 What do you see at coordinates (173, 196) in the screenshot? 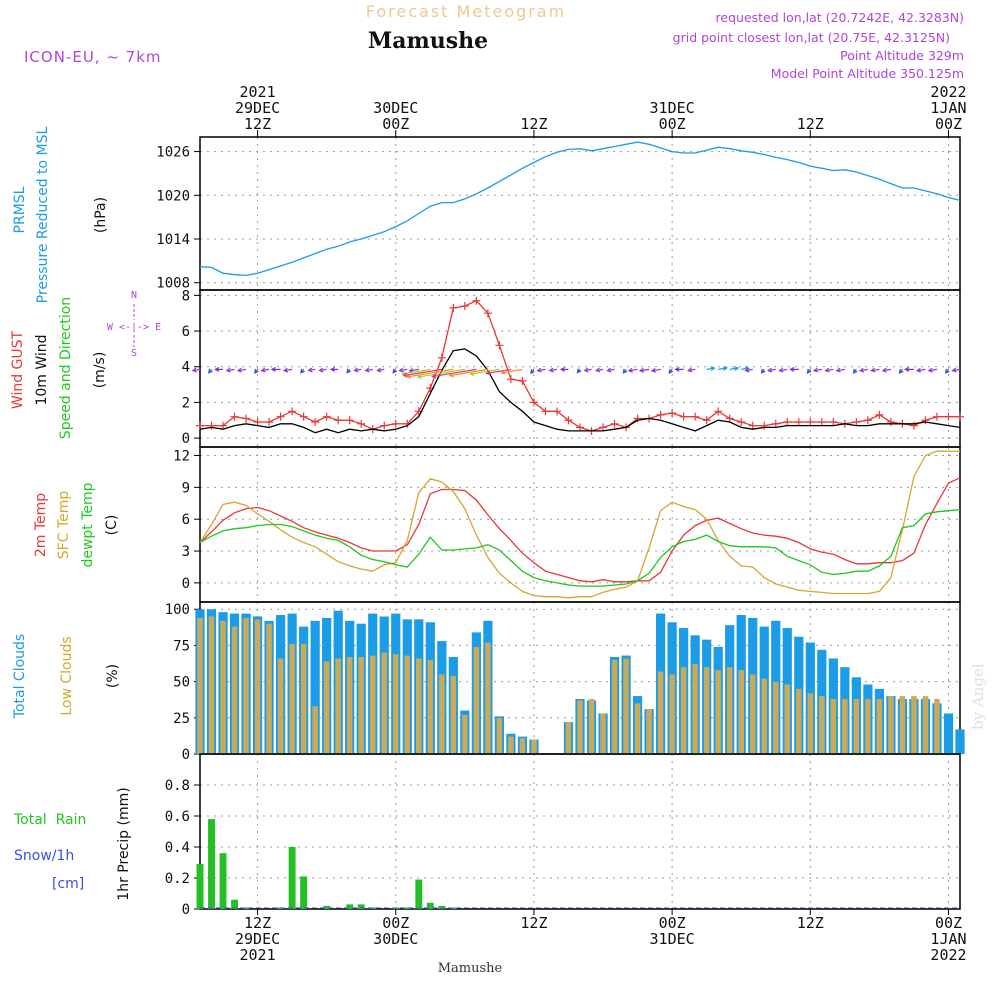
I see `y-tick-label: 1020` at bounding box center [173, 196].